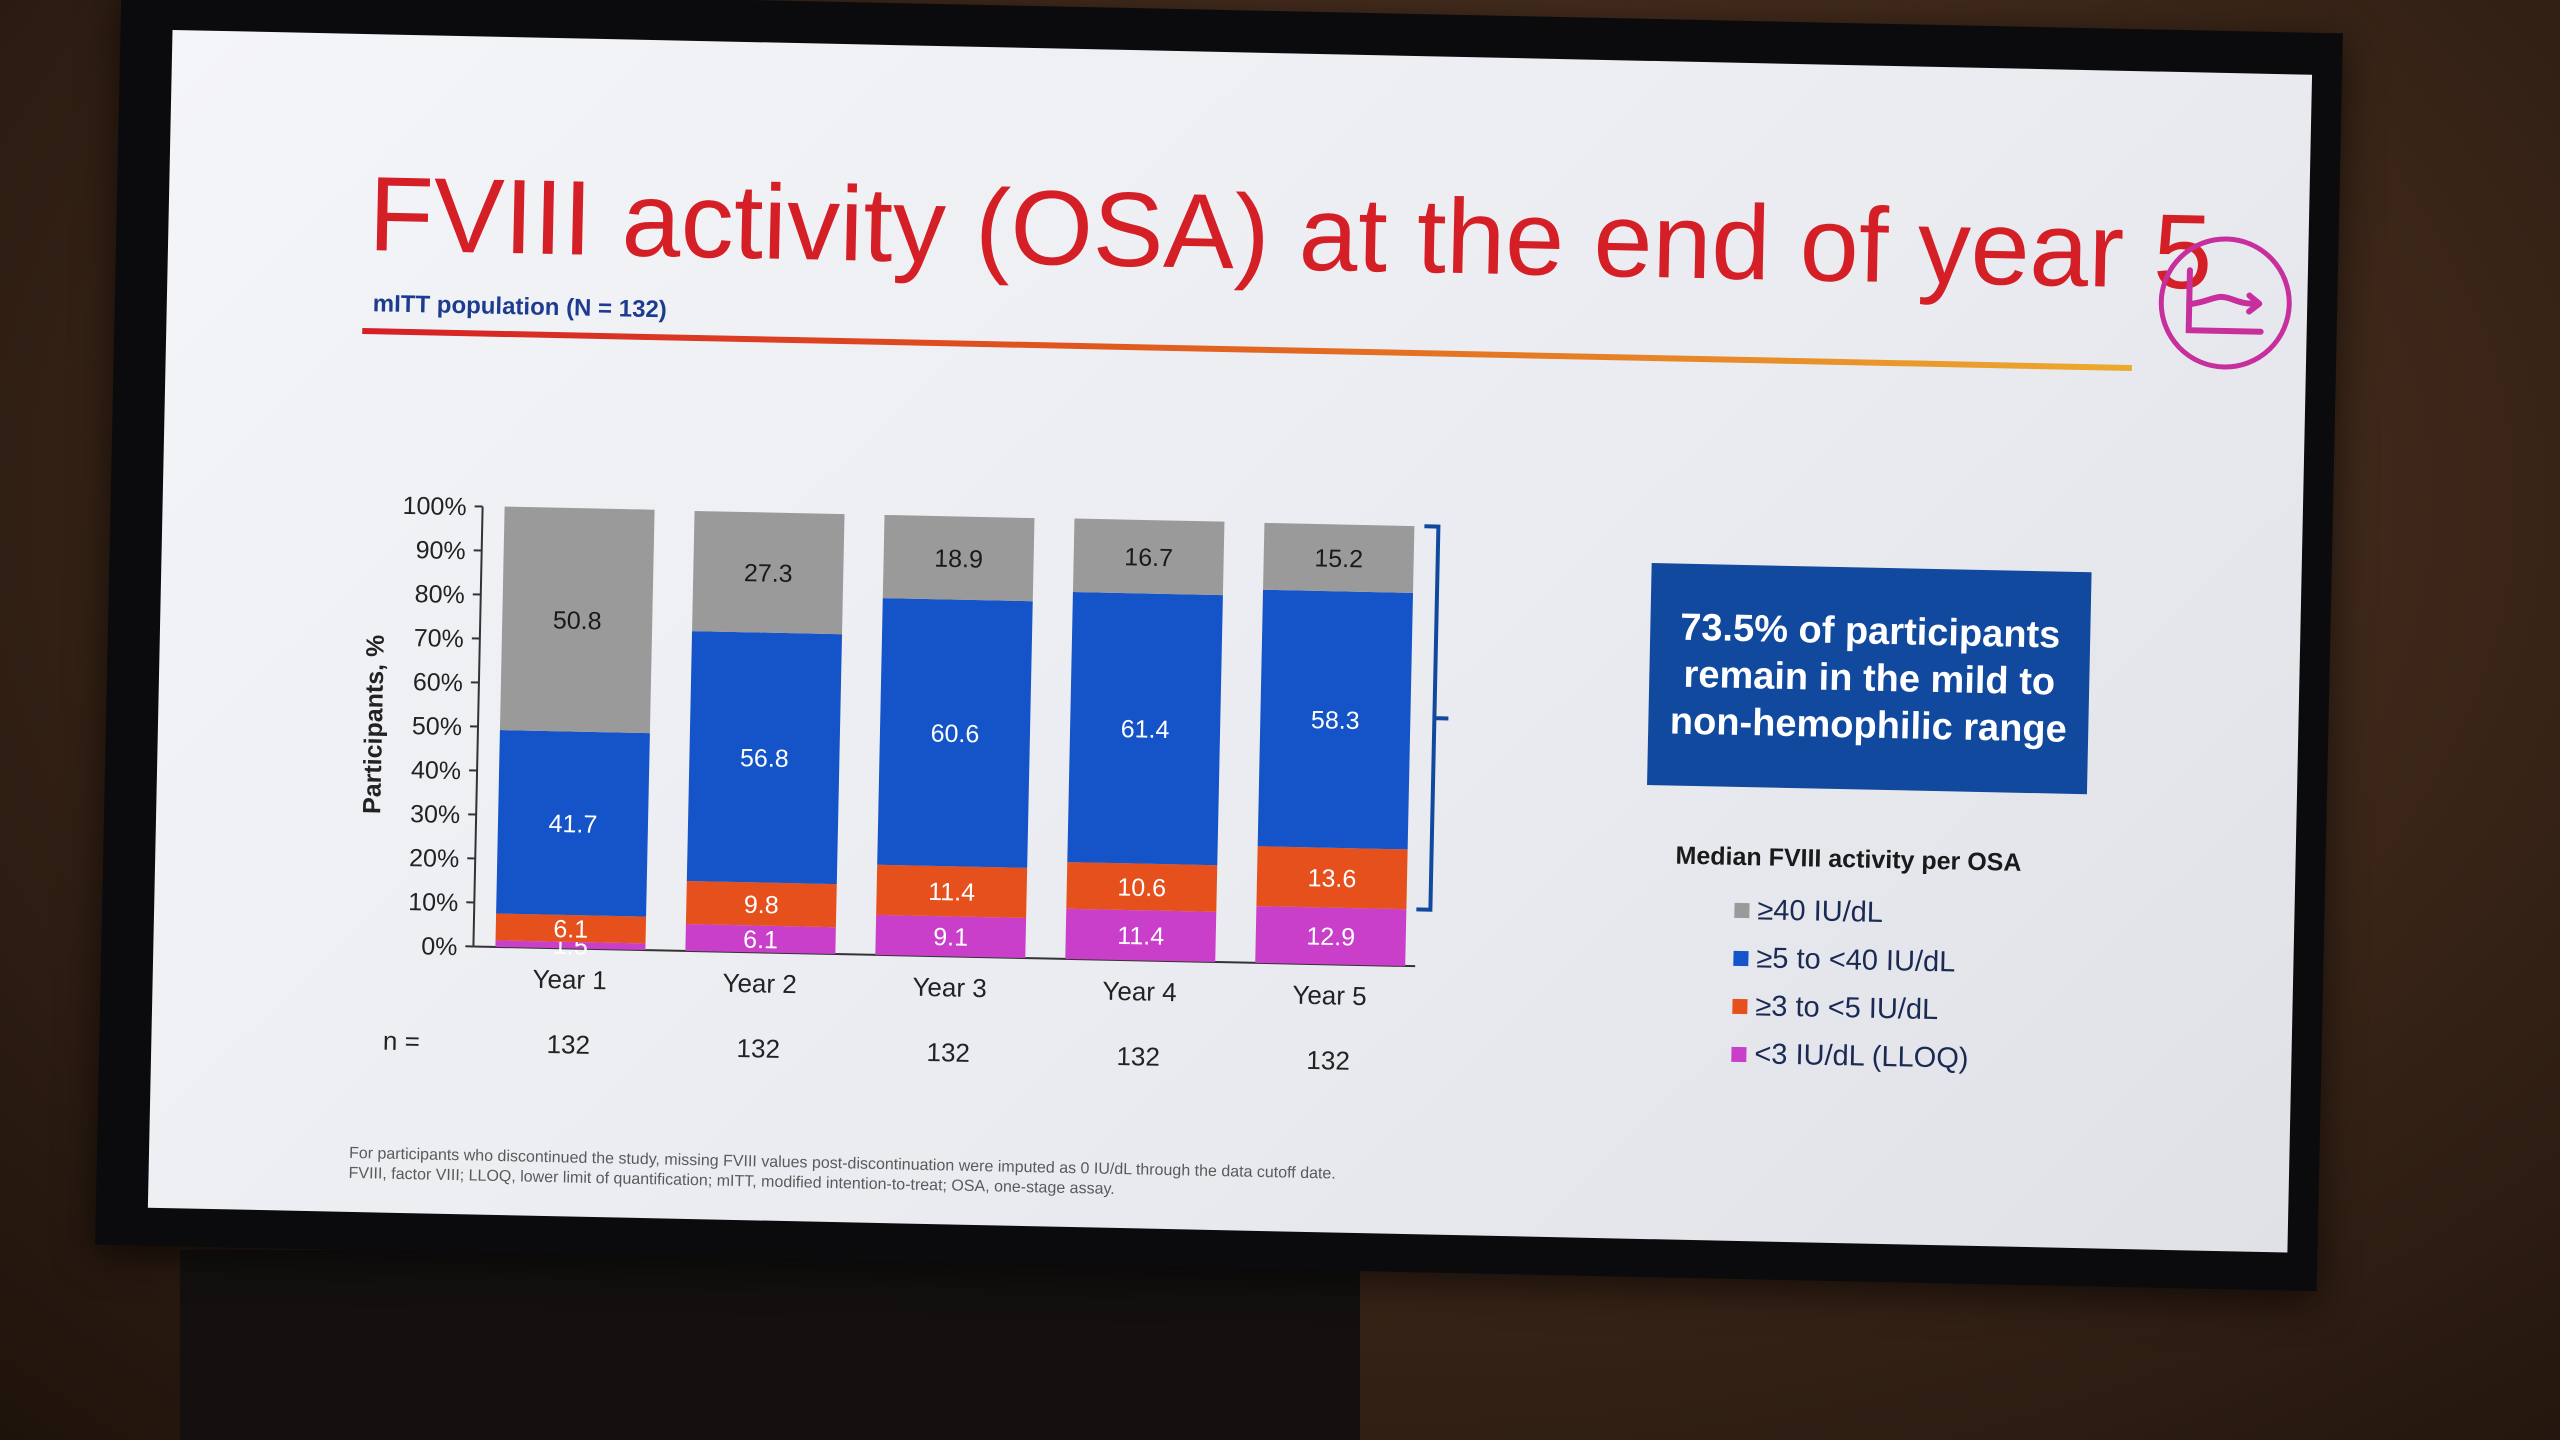 The height and width of the screenshot is (1440, 2560). What do you see at coordinates (440, 550) in the screenshot?
I see `y-tick-label: 90%` at bounding box center [440, 550].